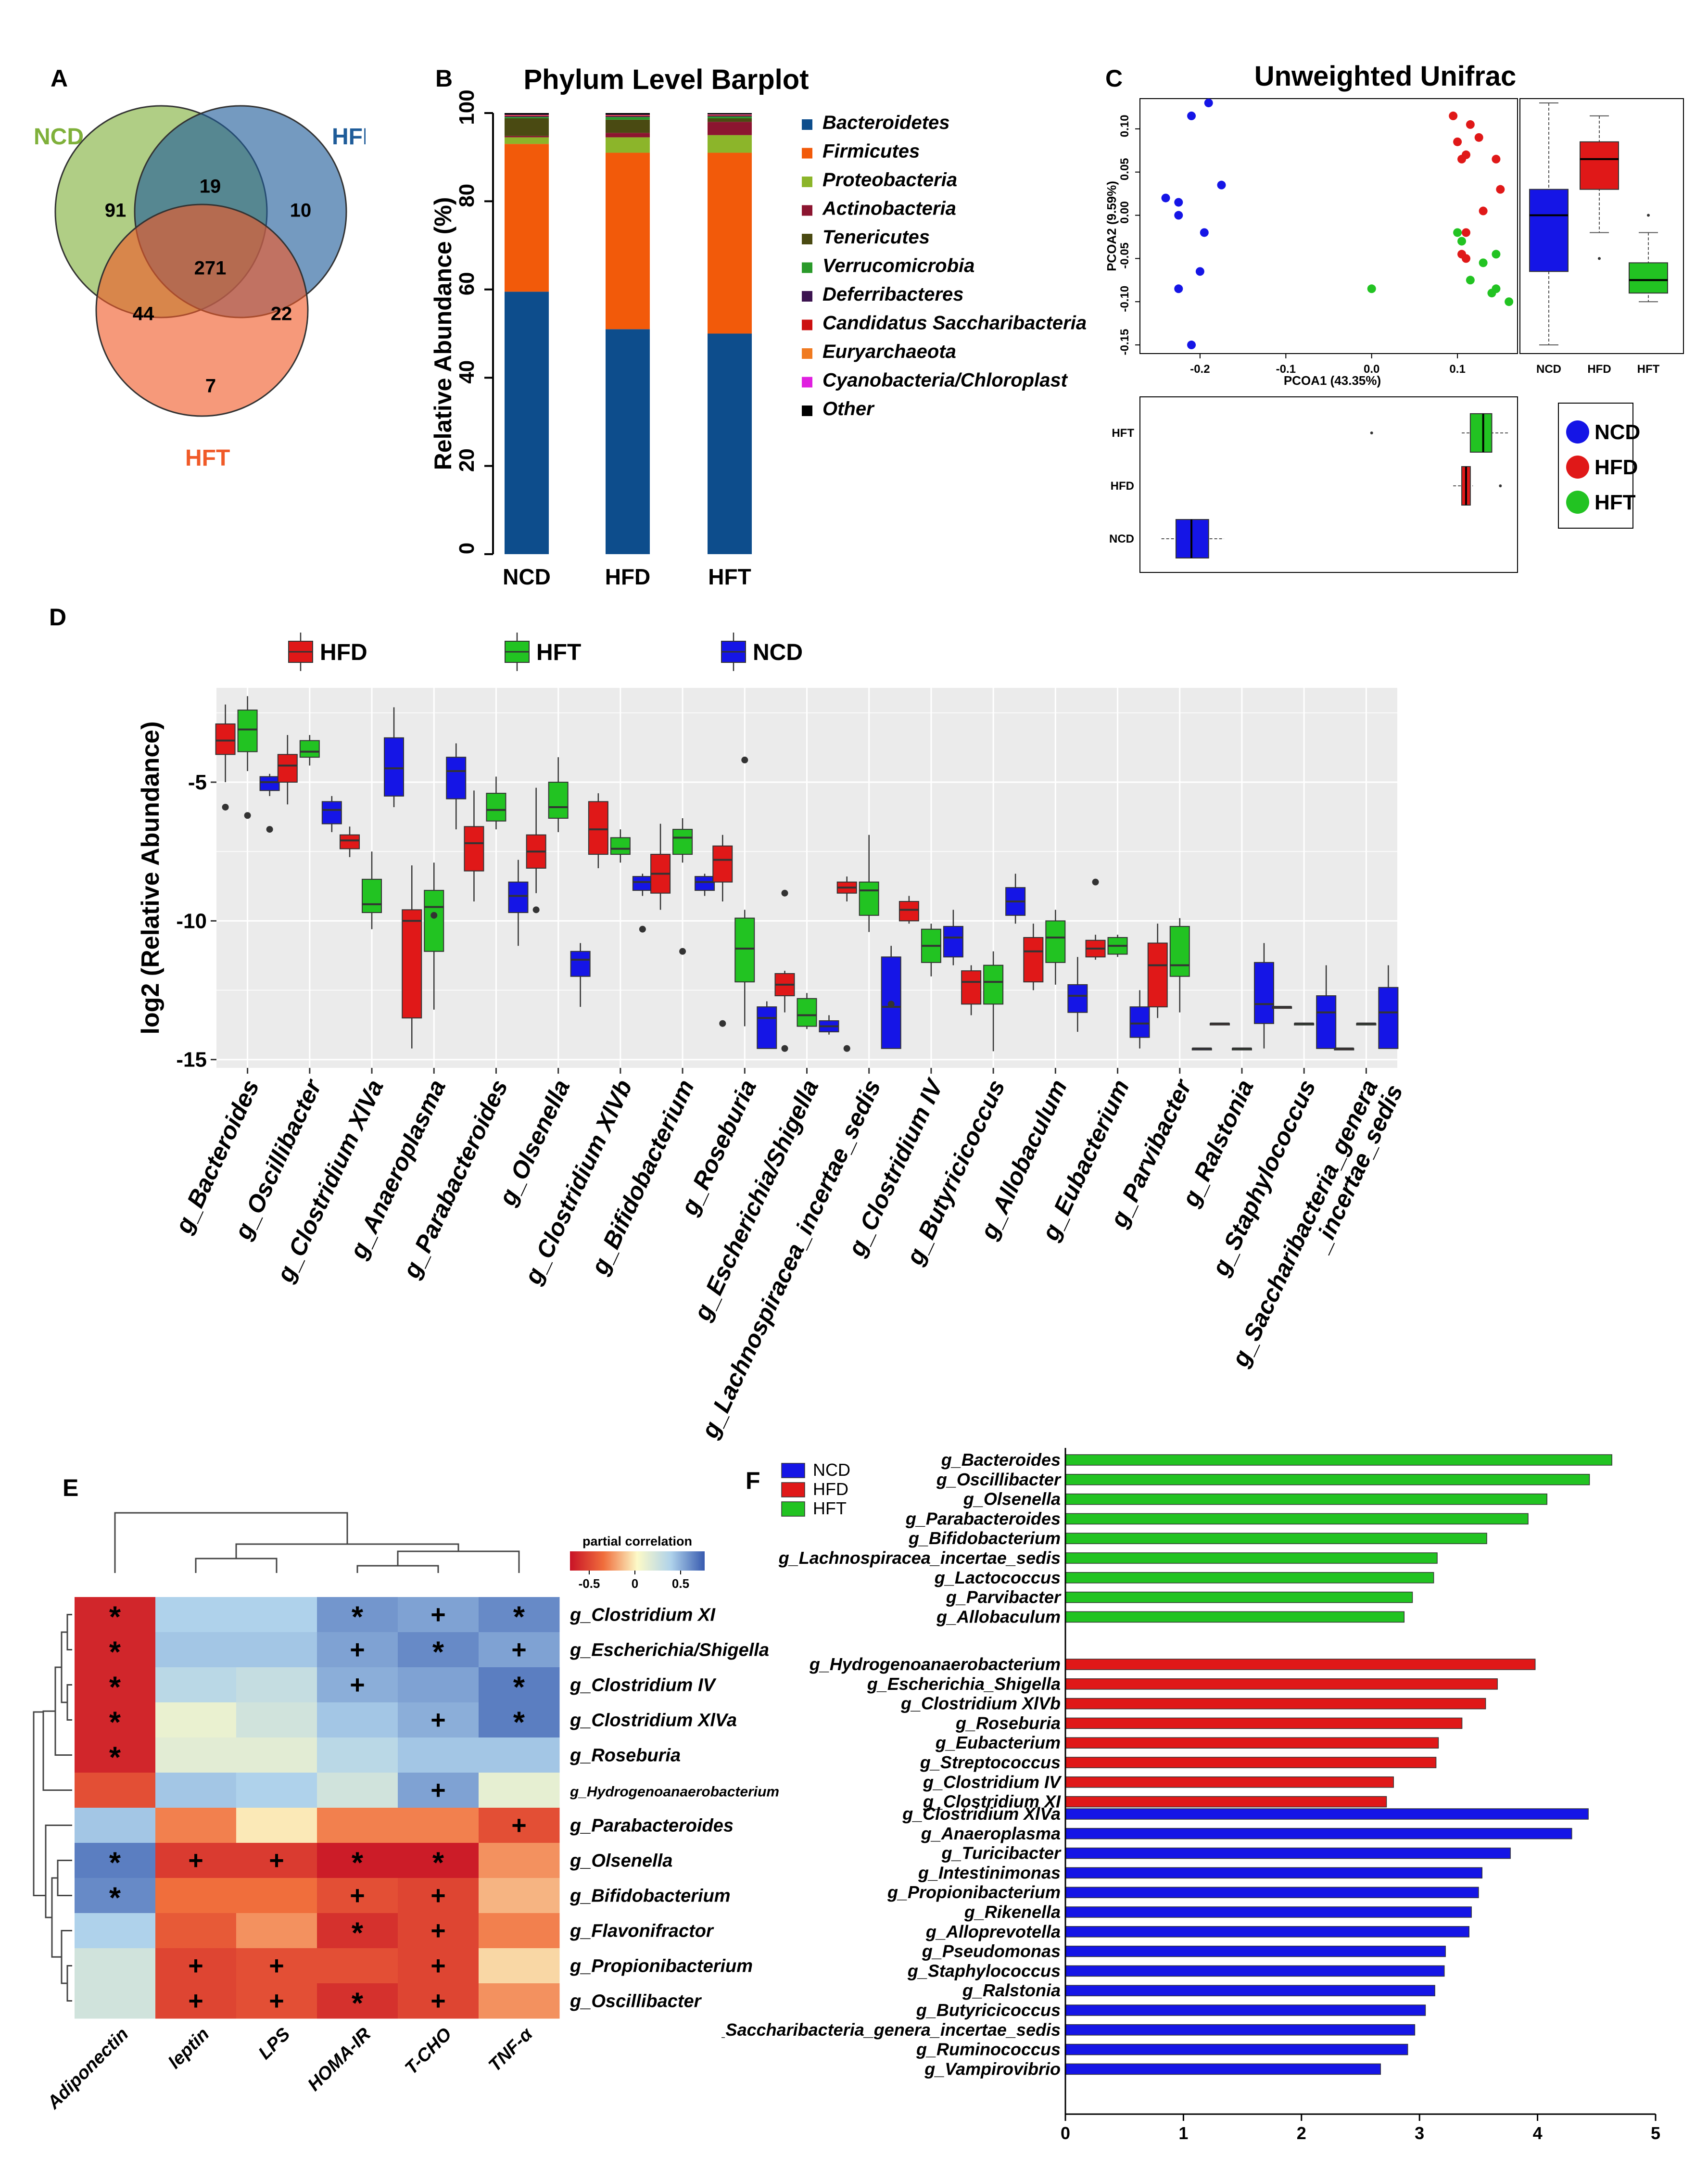 Image resolution: width=1708 pixels, height=2181 pixels. Describe the element at coordinates (898, 266) in the screenshot. I see `legend-label-verrucomicrobia: Verrucomicrobia` at that location.